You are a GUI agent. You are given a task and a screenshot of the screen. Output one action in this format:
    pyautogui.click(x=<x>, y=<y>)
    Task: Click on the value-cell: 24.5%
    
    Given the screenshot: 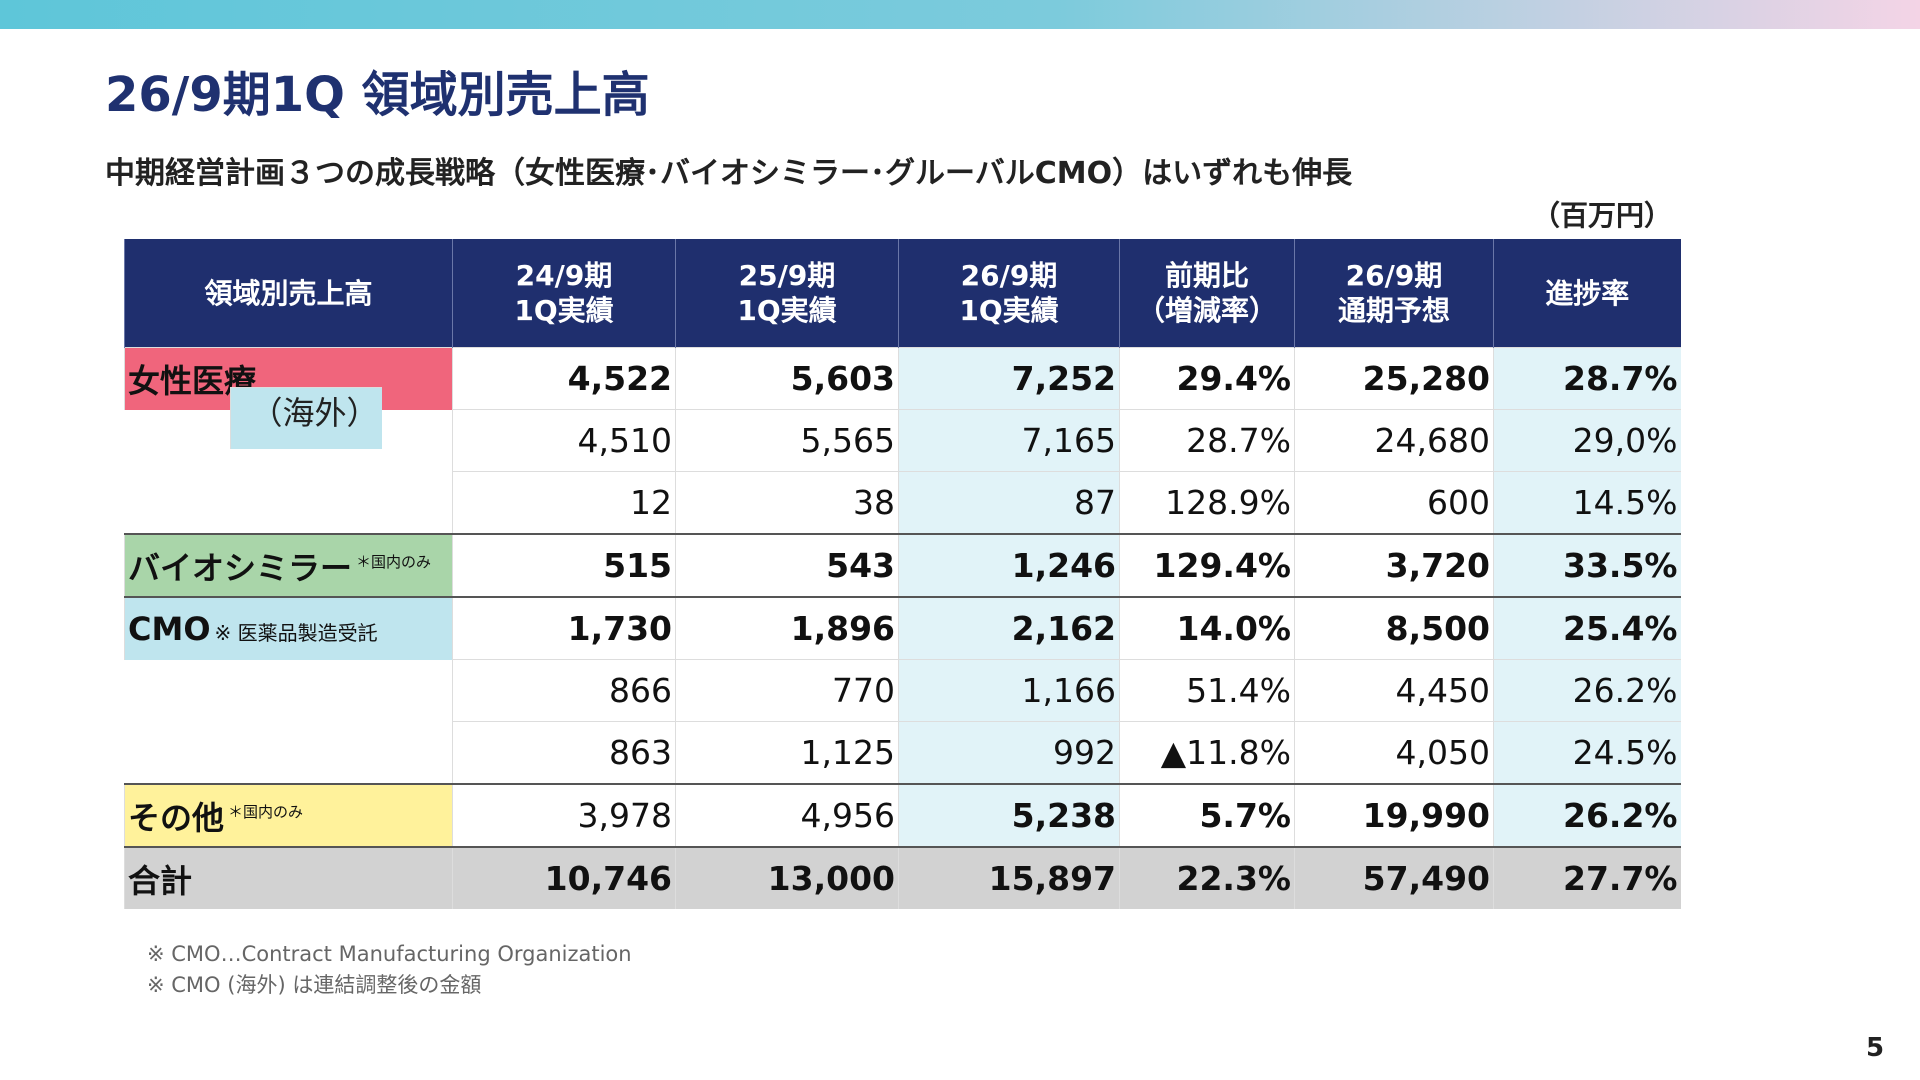 What is the action you would take?
    pyautogui.click(x=1587, y=752)
    